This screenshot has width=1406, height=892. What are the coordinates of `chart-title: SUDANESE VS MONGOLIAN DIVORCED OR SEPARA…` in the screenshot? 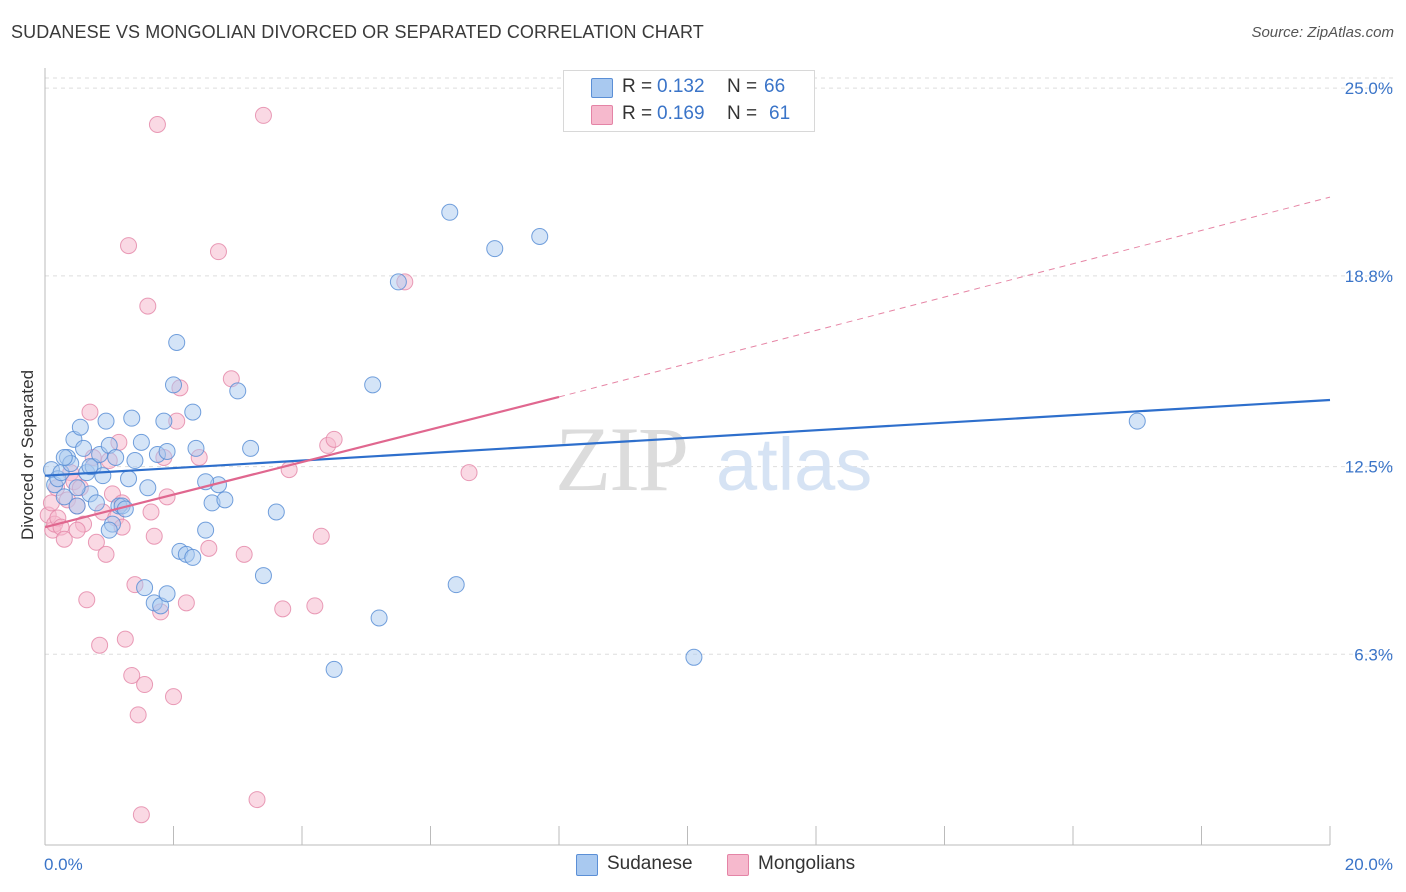 It's located at (357, 32).